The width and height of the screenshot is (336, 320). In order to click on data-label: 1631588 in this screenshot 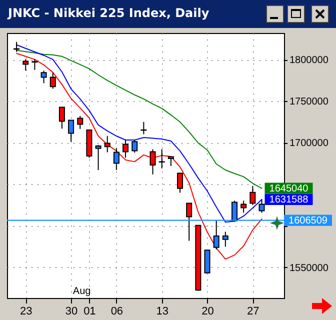, I will do `click(289, 200)`.